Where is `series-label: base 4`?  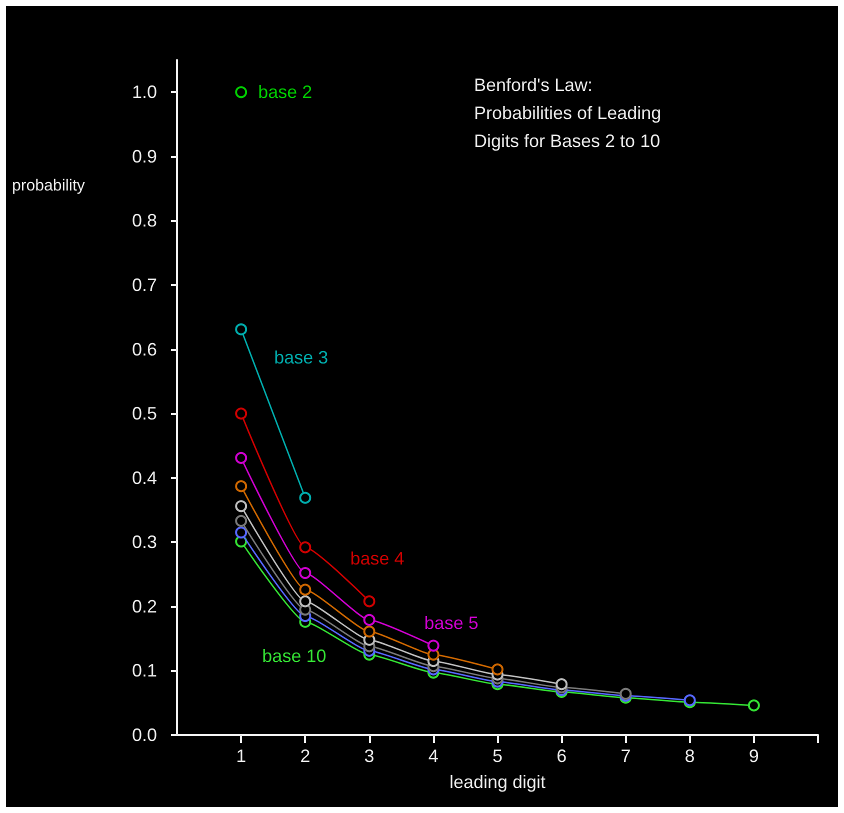 series-label: base 4 is located at coordinates (377, 558).